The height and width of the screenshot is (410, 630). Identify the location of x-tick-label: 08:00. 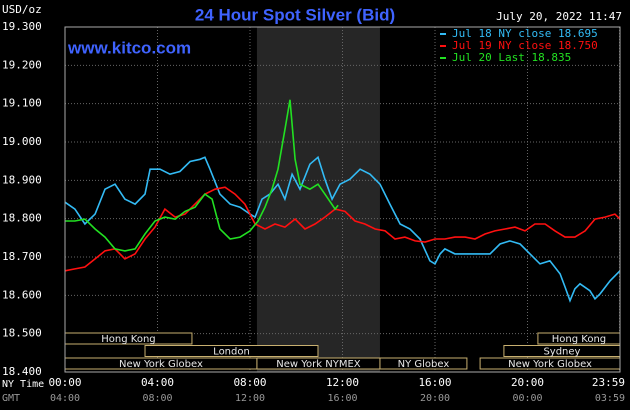
(249, 382).